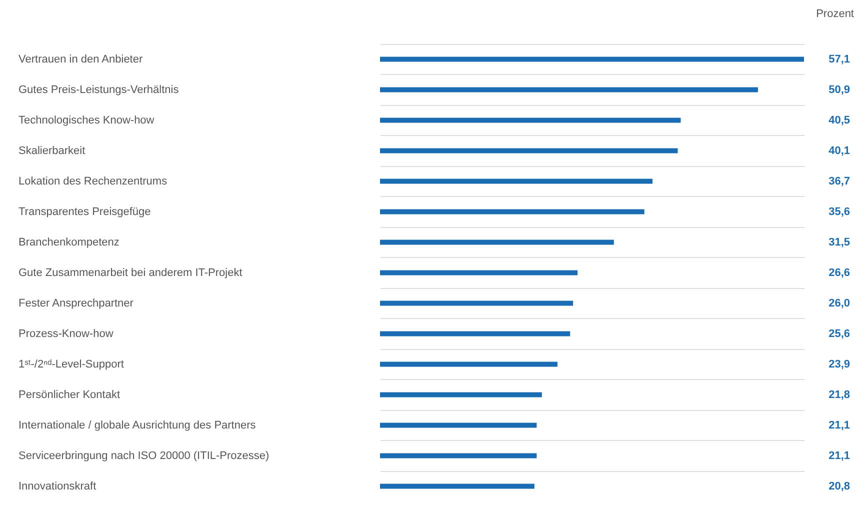 This screenshot has width=867, height=511. I want to click on y-tick-label: Lokation des Rechenzentrums, so click(93, 181).